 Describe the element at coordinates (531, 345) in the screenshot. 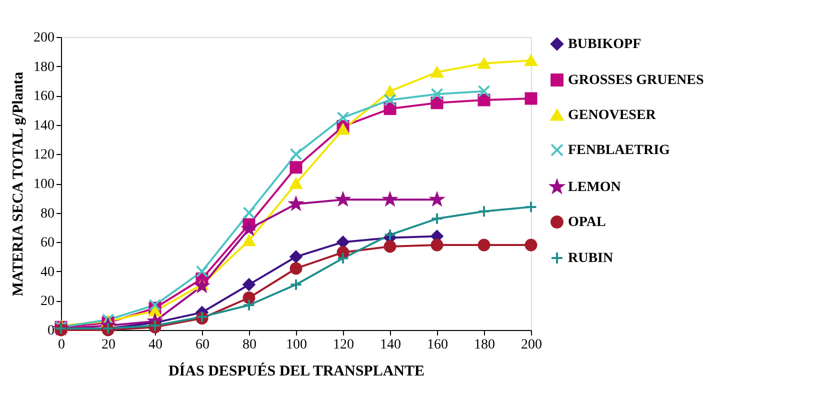

I see `x-tick-label: 200` at that location.